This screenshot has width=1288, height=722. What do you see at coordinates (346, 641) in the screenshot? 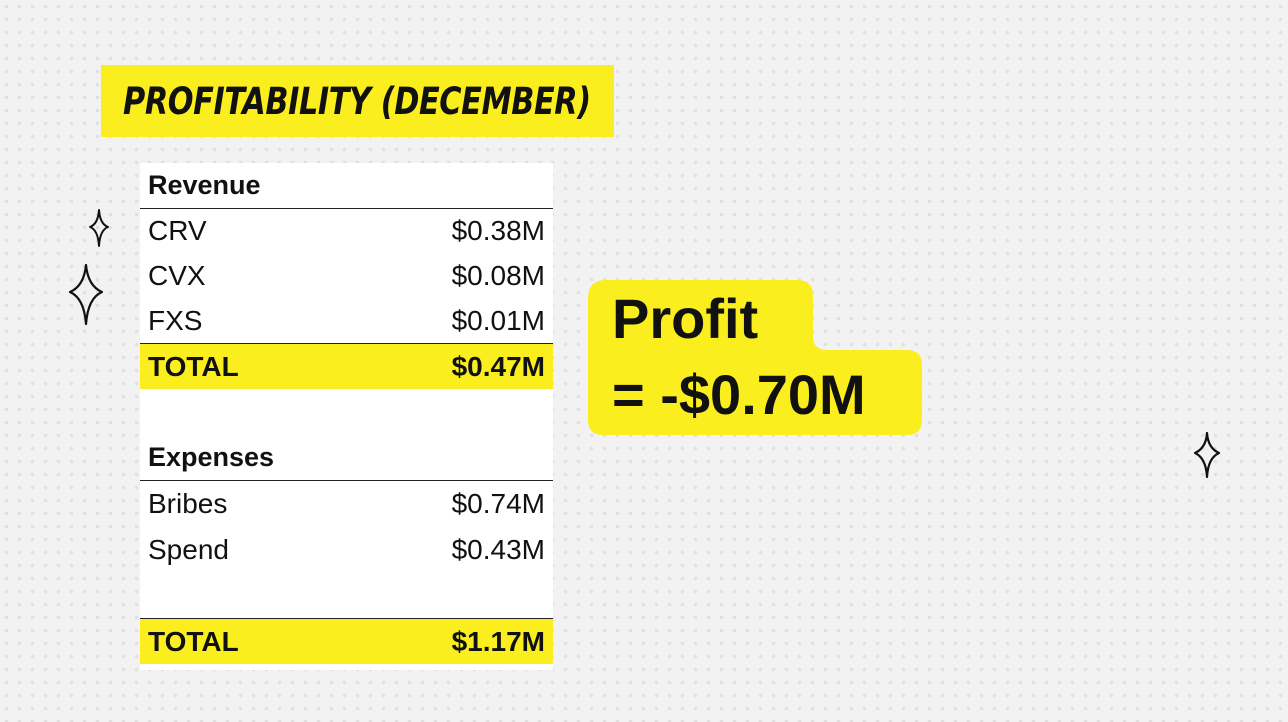
I see `expenses-total-row: TOTAL $1.17M` at bounding box center [346, 641].